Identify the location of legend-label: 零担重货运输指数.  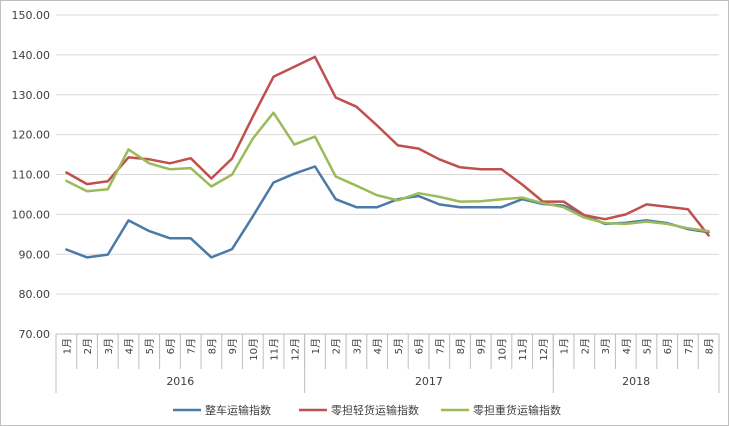
(517, 410).